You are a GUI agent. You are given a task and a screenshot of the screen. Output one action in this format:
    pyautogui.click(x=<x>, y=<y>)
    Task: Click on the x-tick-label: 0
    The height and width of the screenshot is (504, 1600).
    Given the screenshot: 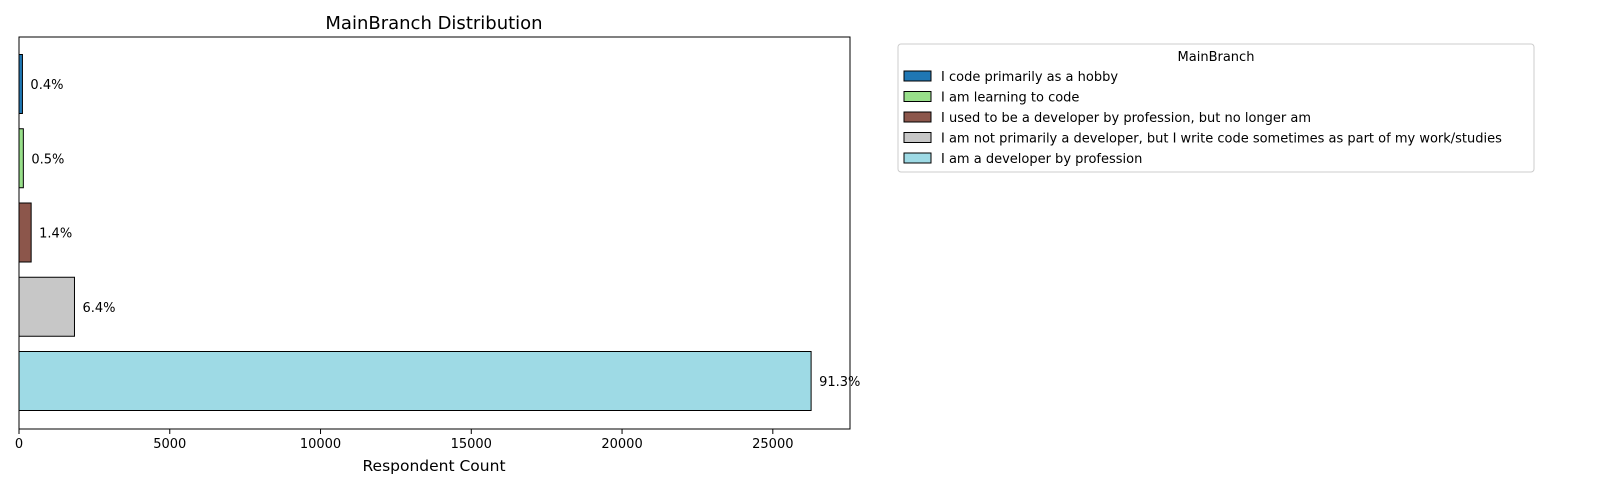 What is the action you would take?
    pyautogui.click(x=19, y=444)
    